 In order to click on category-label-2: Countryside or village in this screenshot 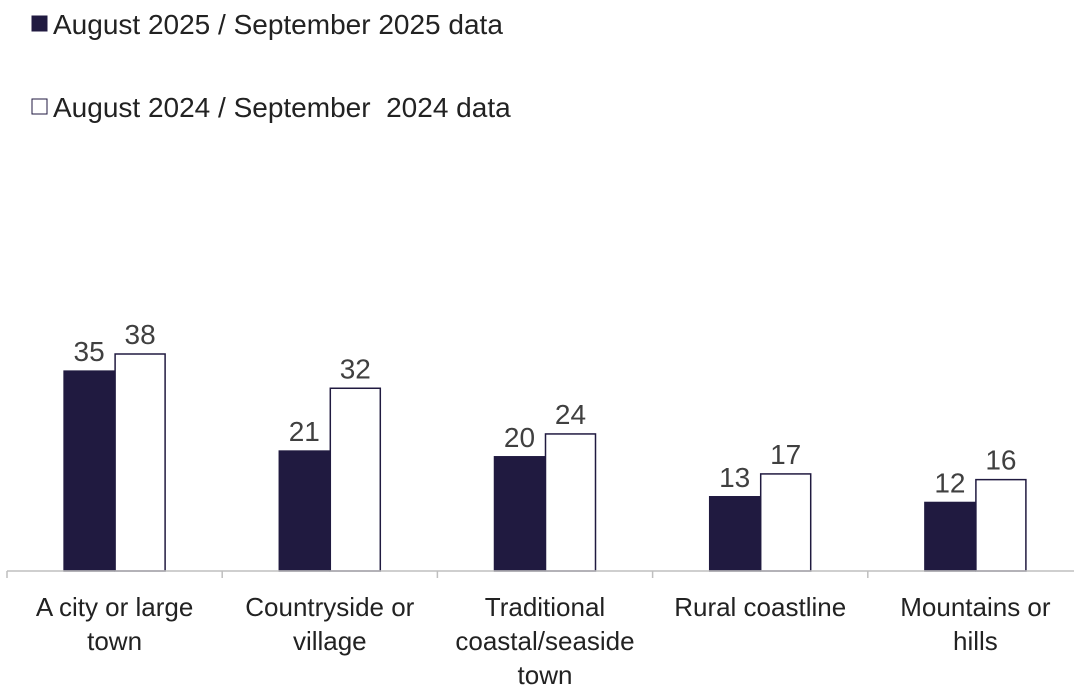, I will do `click(329, 624)`.